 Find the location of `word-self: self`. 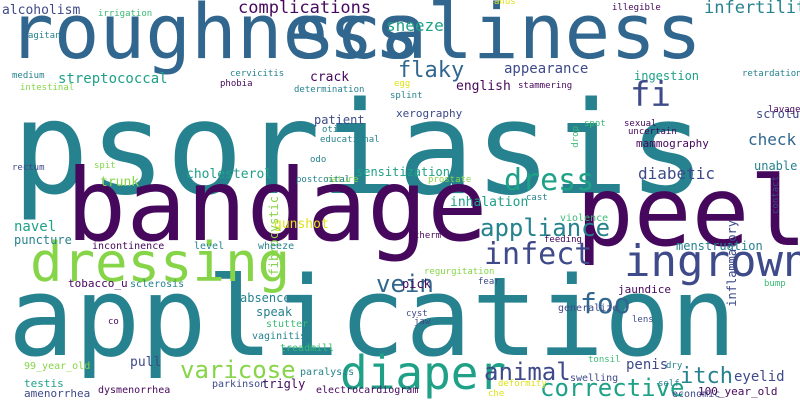

word-self: self is located at coordinates (669, 384).